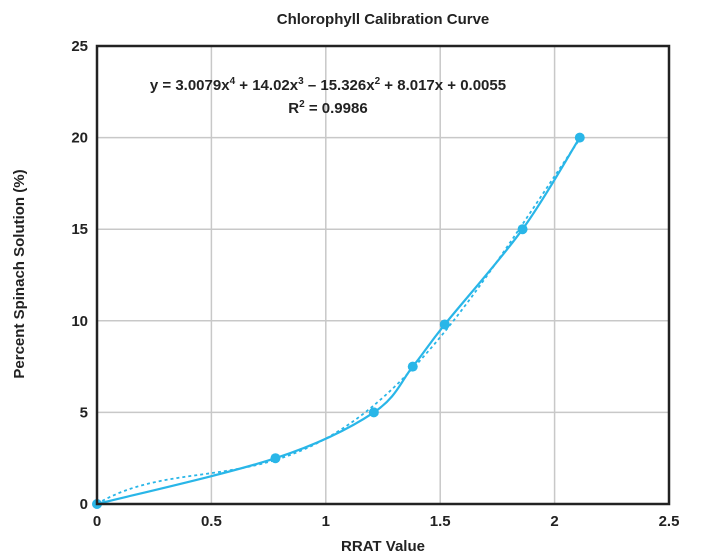  Describe the element at coordinates (79, 138) in the screenshot. I see `y-tick-label: 20` at that location.